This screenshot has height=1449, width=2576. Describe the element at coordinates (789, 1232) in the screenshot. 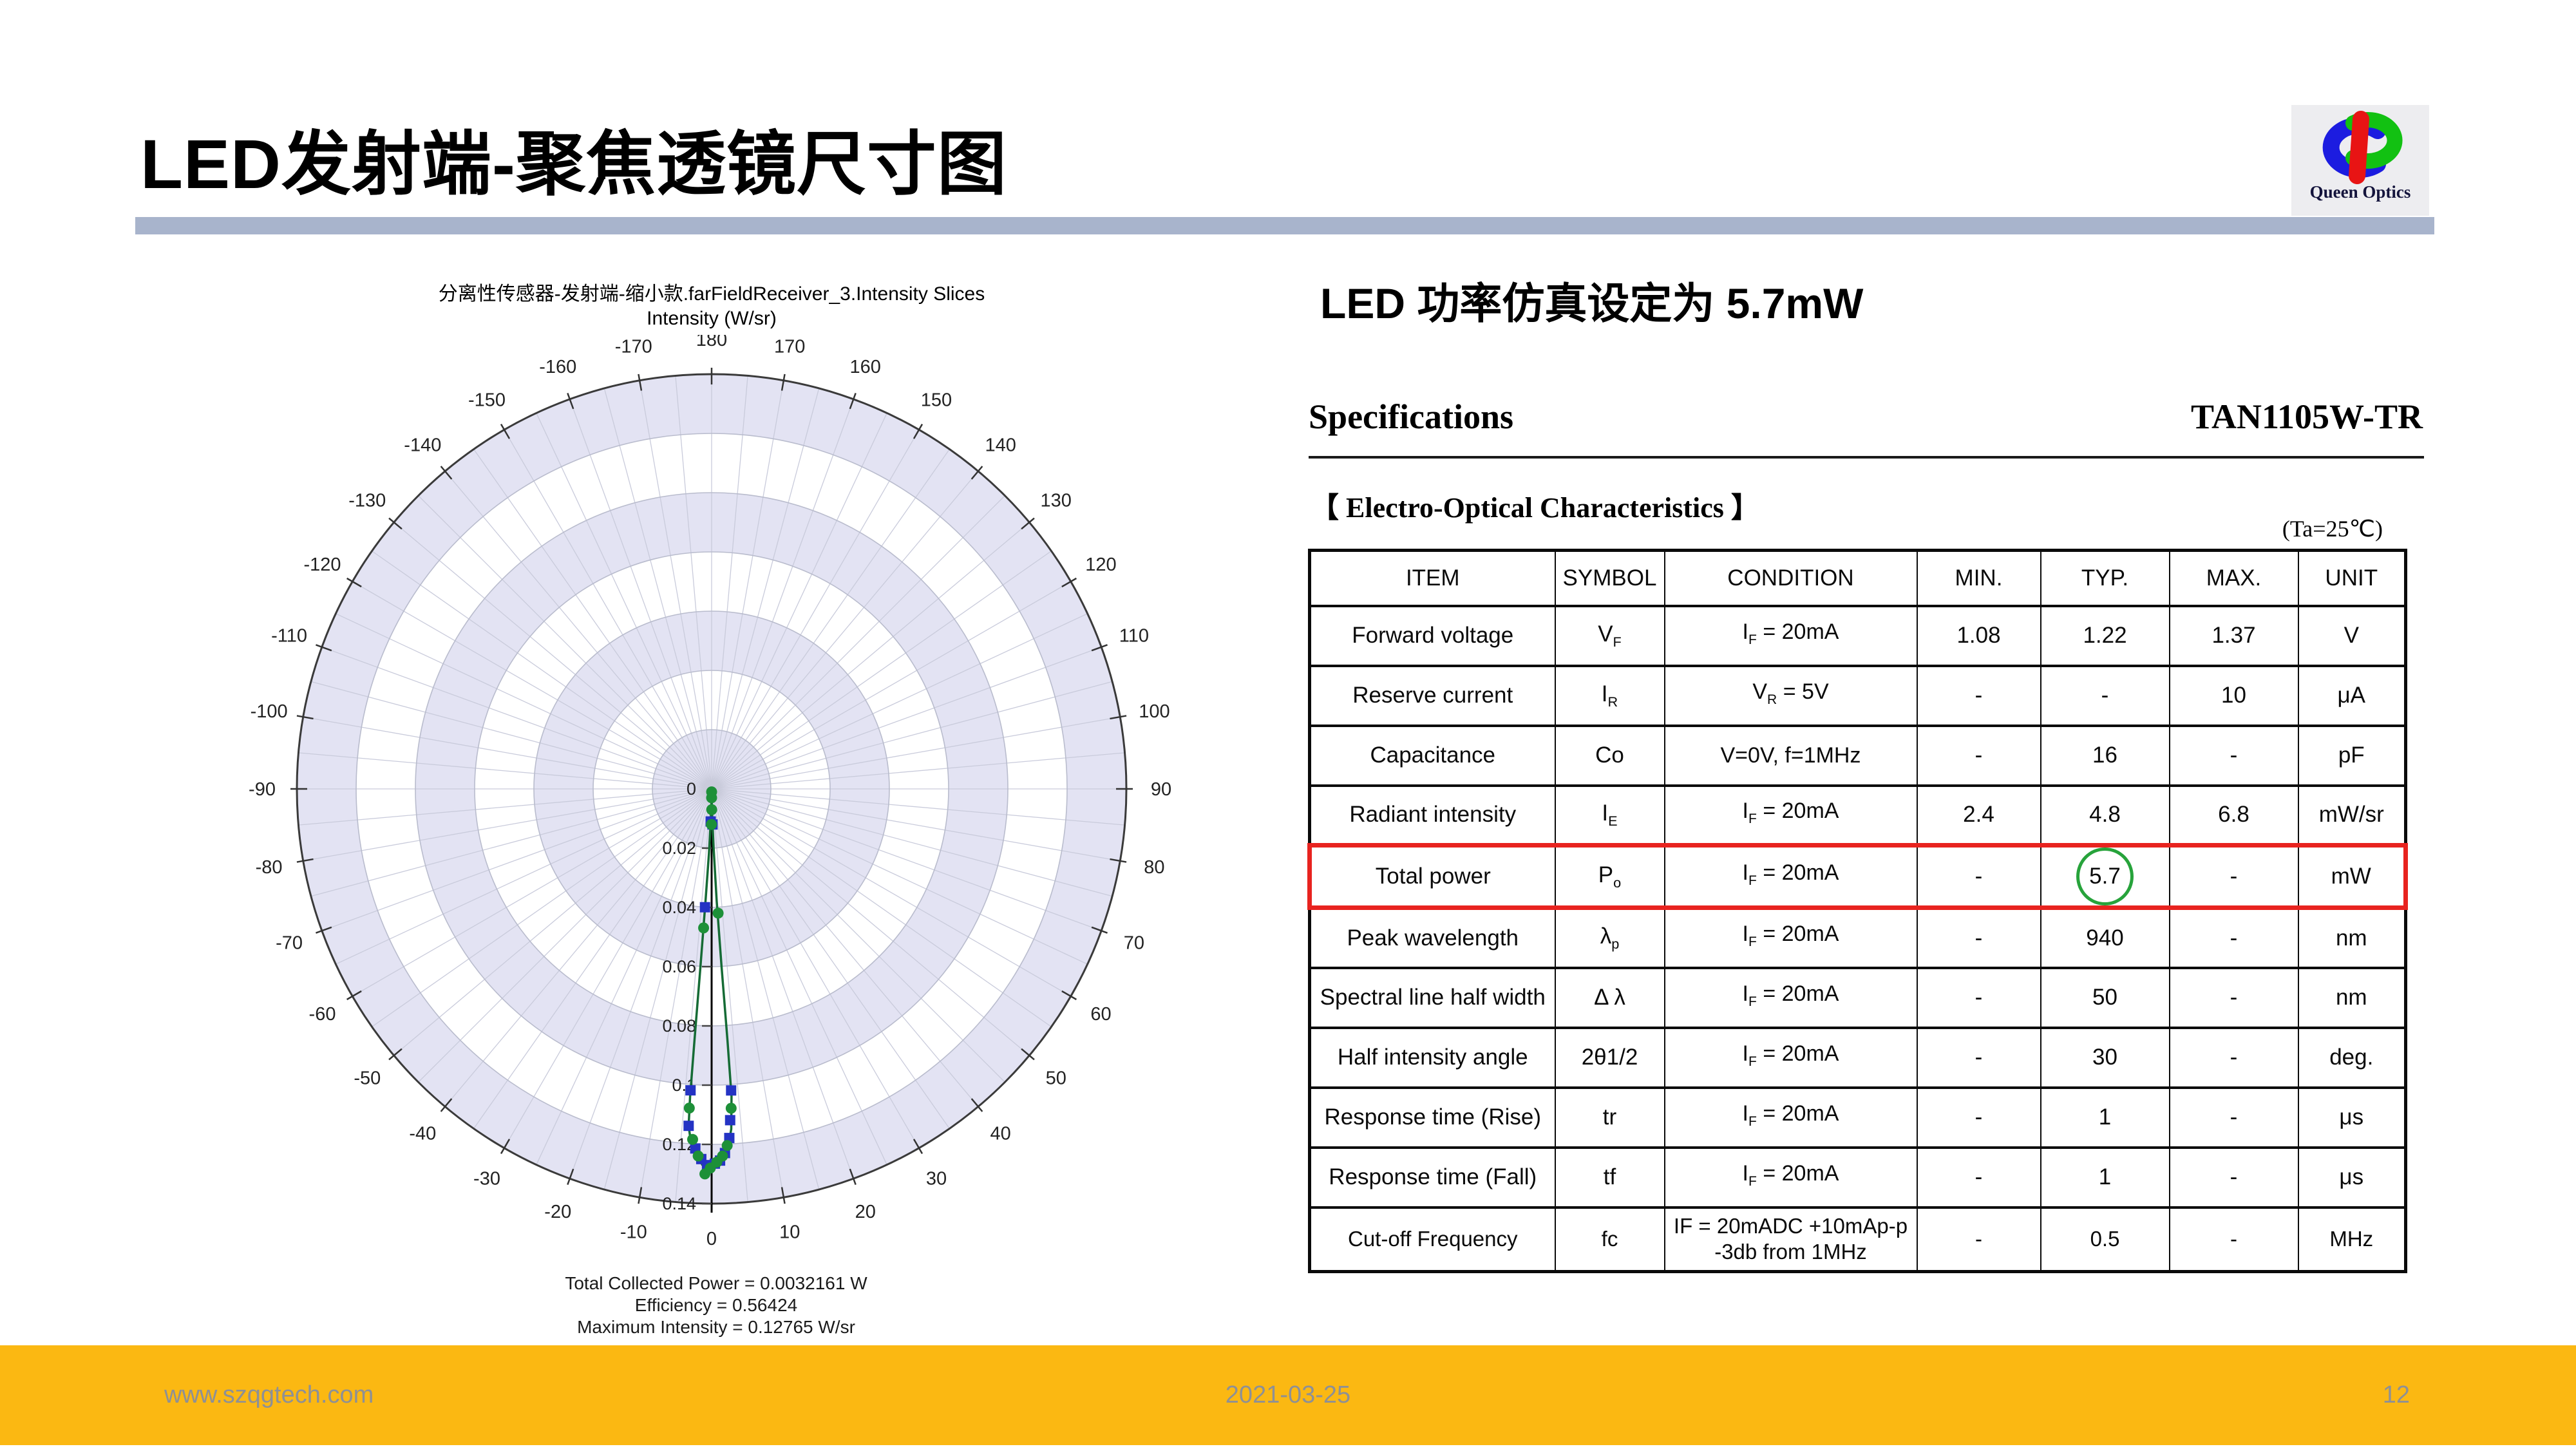

I see `svg-text: 10` at that location.